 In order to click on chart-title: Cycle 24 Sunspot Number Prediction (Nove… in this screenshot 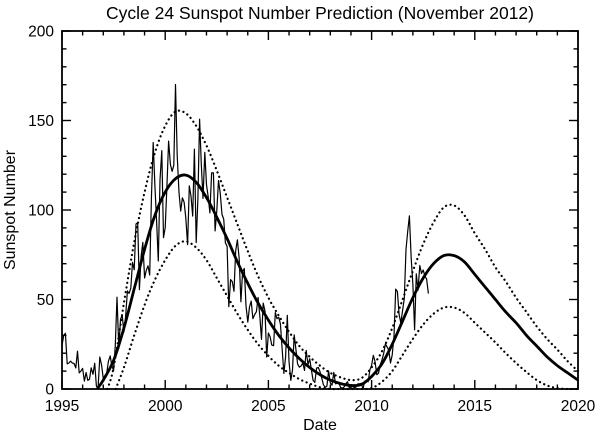, I will do `click(320, 13)`.